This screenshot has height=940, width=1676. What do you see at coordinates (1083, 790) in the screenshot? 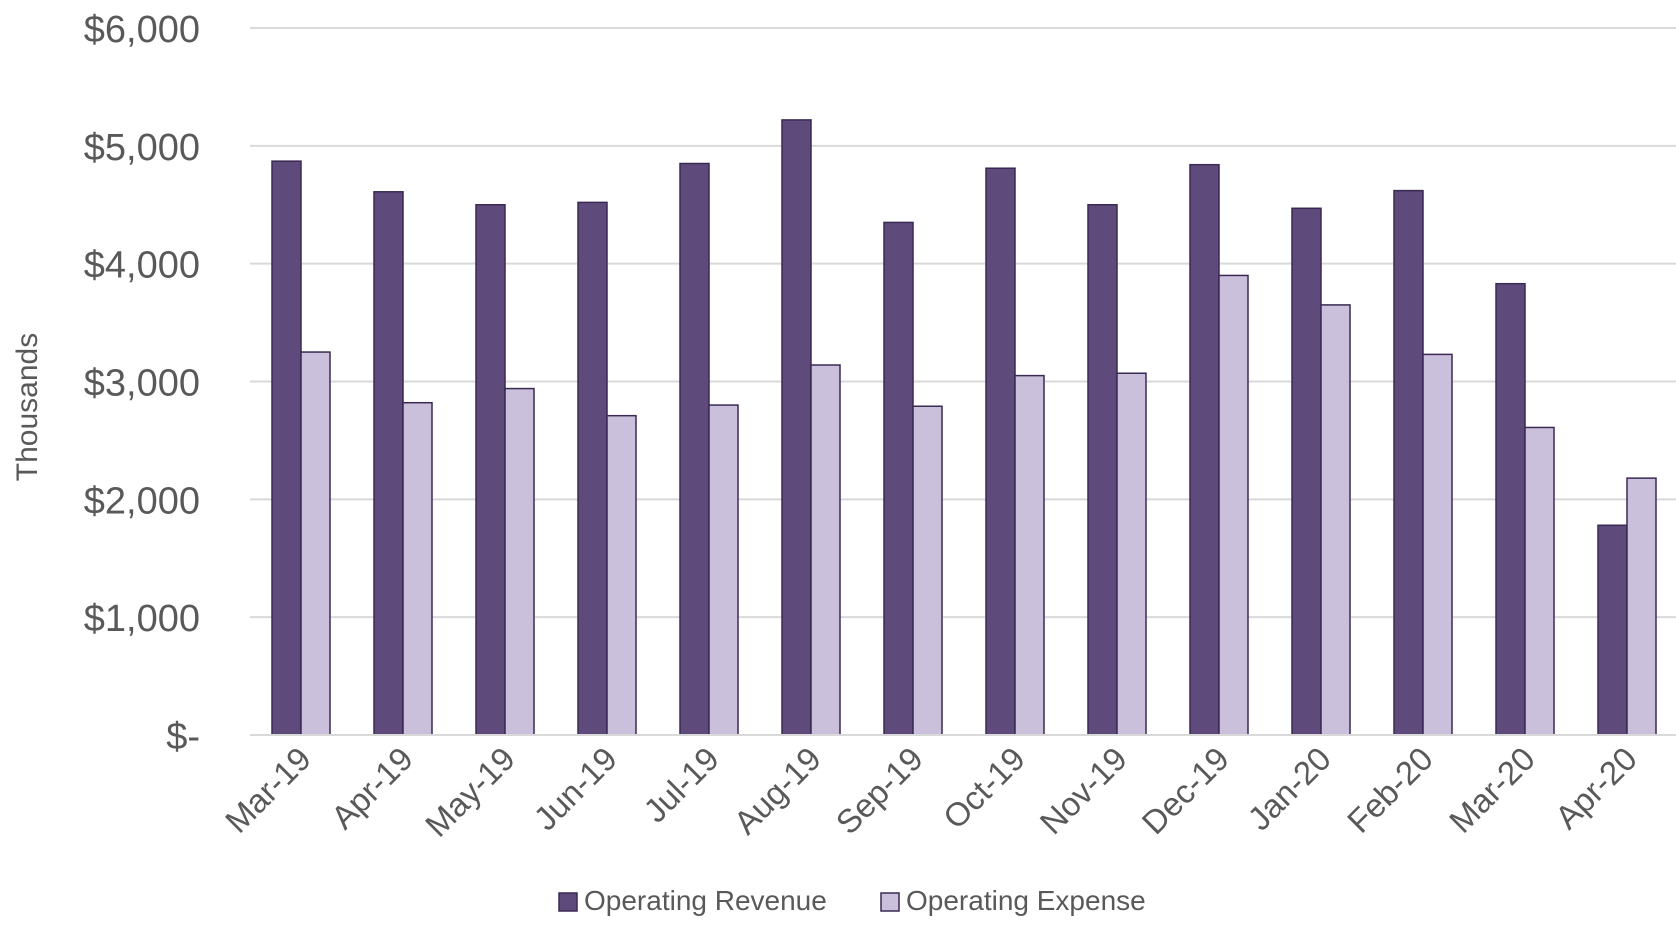
I see `x-tick-label: Nov-19` at bounding box center [1083, 790].